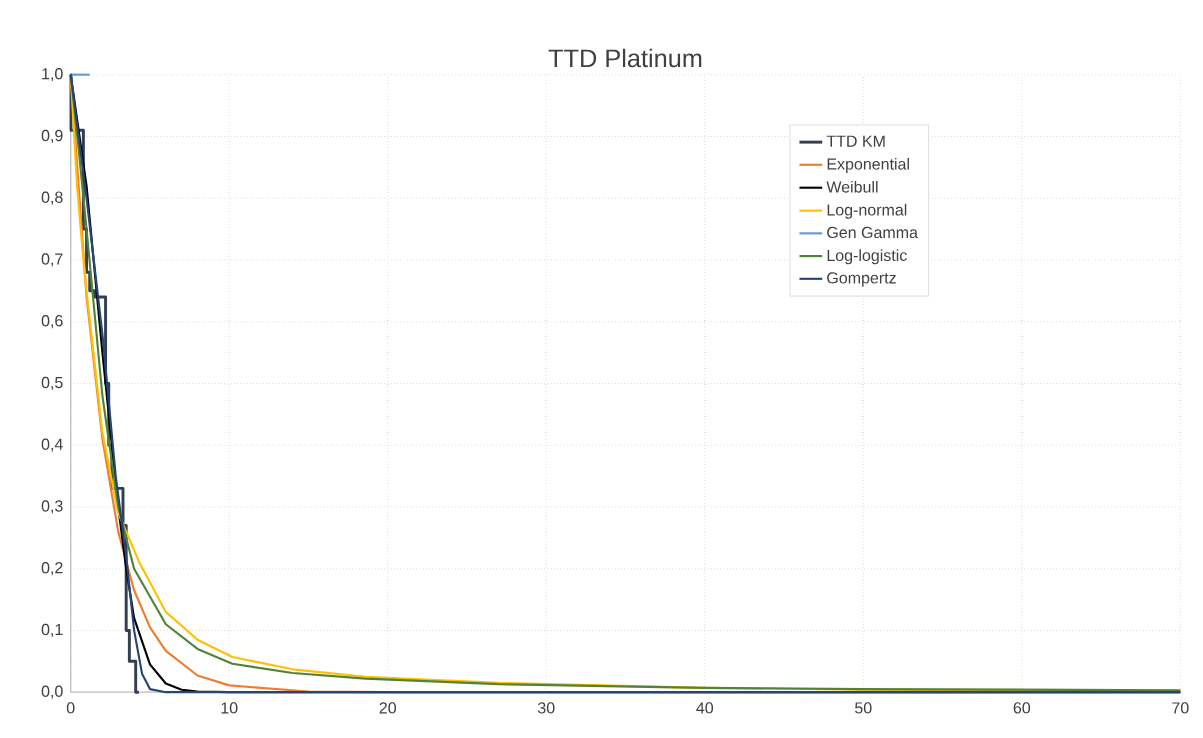 The width and height of the screenshot is (1203, 738). What do you see at coordinates (52, 445) in the screenshot?
I see `y-tick-label: 0,4` at bounding box center [52, 445].